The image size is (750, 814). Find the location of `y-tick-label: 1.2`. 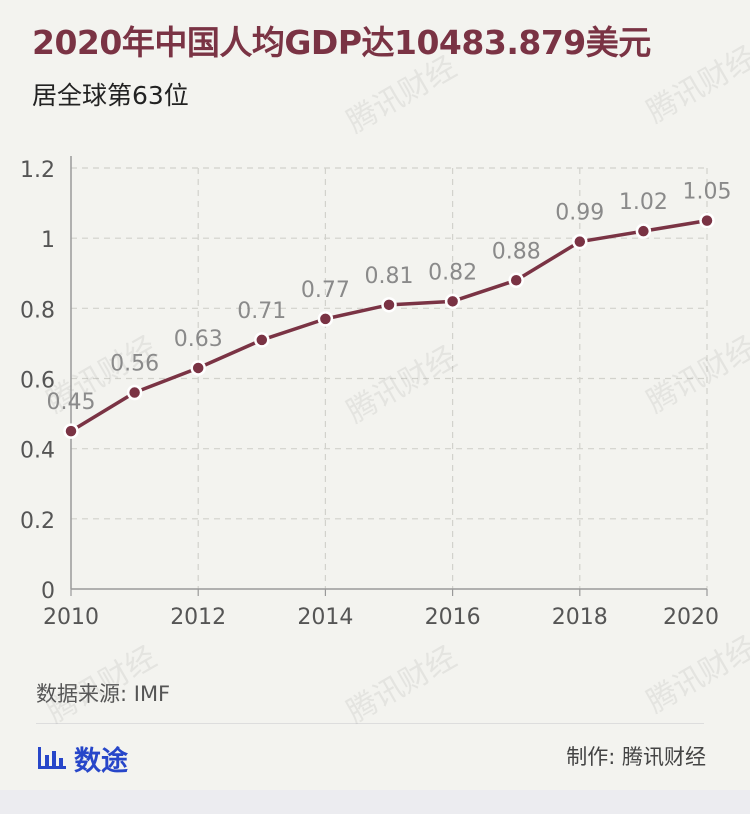

y-tick-label: 1.2 is located at coordinates (37, 170).